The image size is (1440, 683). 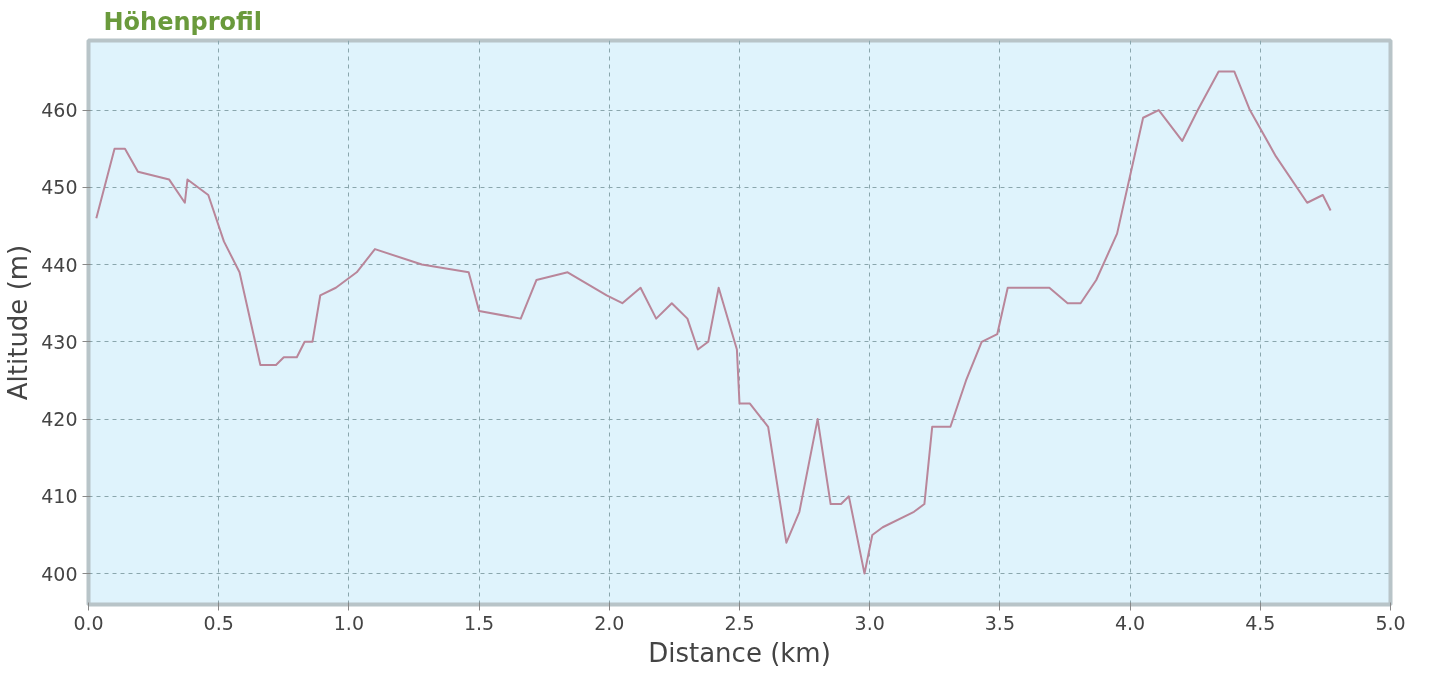 I want to click on x-tick-label: 1.0, so click(x=349, y=622).